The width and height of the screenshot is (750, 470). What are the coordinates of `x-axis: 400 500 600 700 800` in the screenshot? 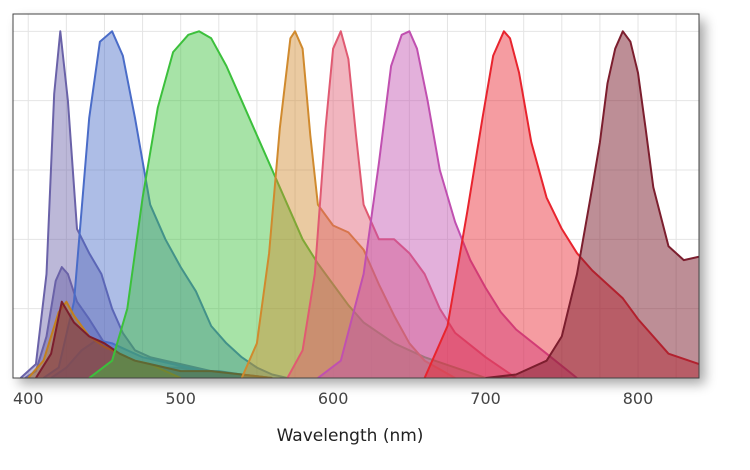 It's located at (333, 398).